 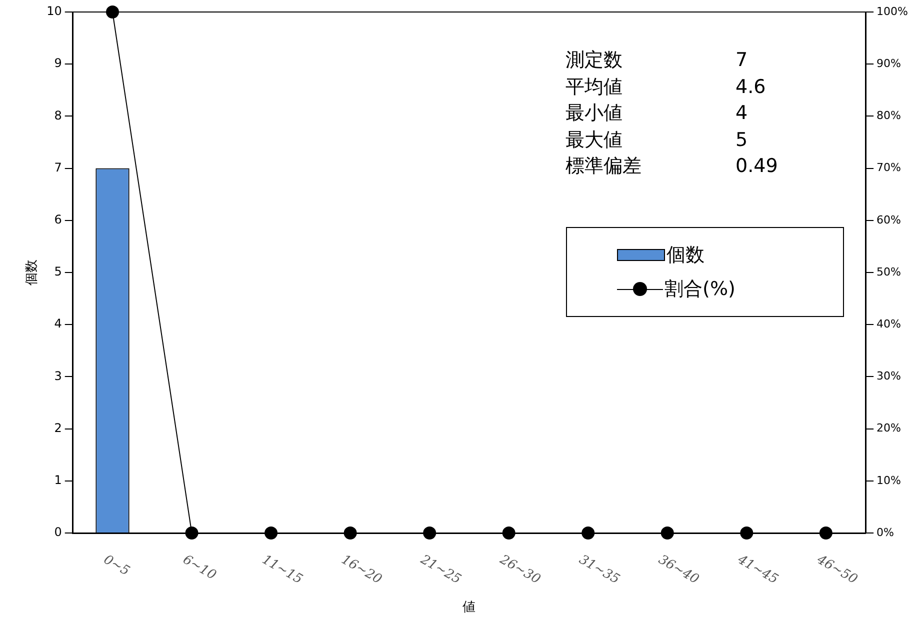 I want to click on annotation: 標準偏差, so click(x=604, y=166).